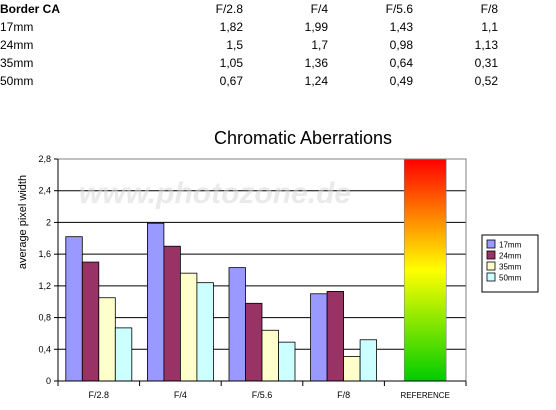 The width and height of the screenshot is (556, 410). I want to click on table-cell: 0,64, so click(401, 63).